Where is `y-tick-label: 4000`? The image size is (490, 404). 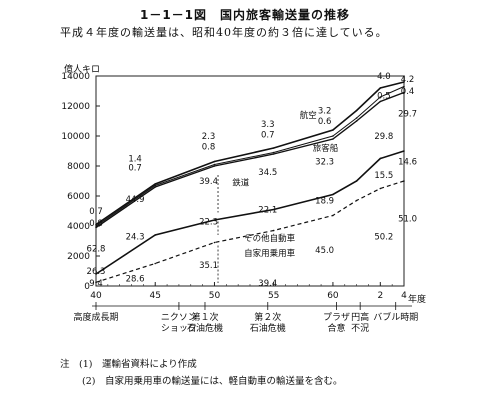
y-tick-label: 4000 is located at coordinates (78, 227).